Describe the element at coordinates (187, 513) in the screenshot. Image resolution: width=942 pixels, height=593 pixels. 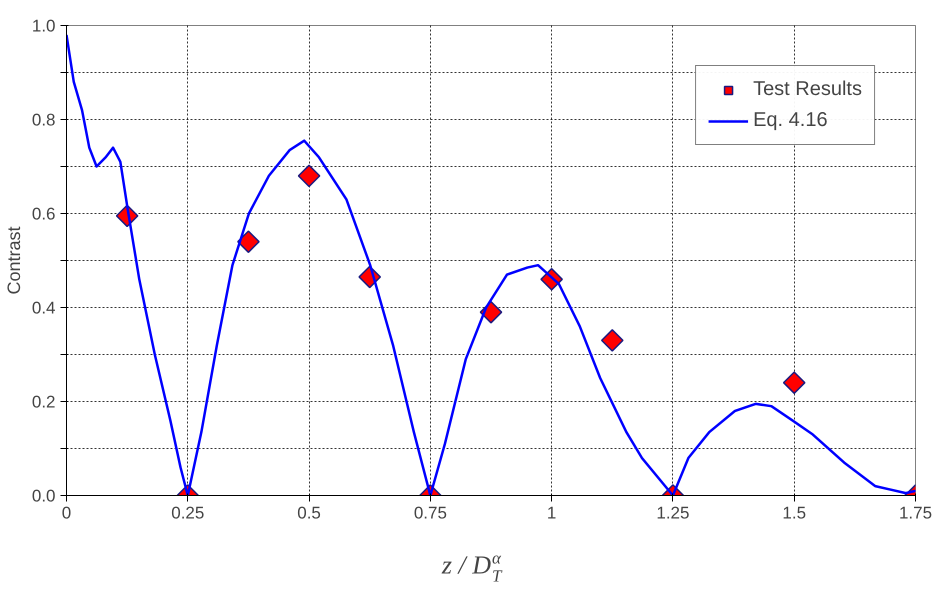
I see `x-tick-label: 0.25` at that location.